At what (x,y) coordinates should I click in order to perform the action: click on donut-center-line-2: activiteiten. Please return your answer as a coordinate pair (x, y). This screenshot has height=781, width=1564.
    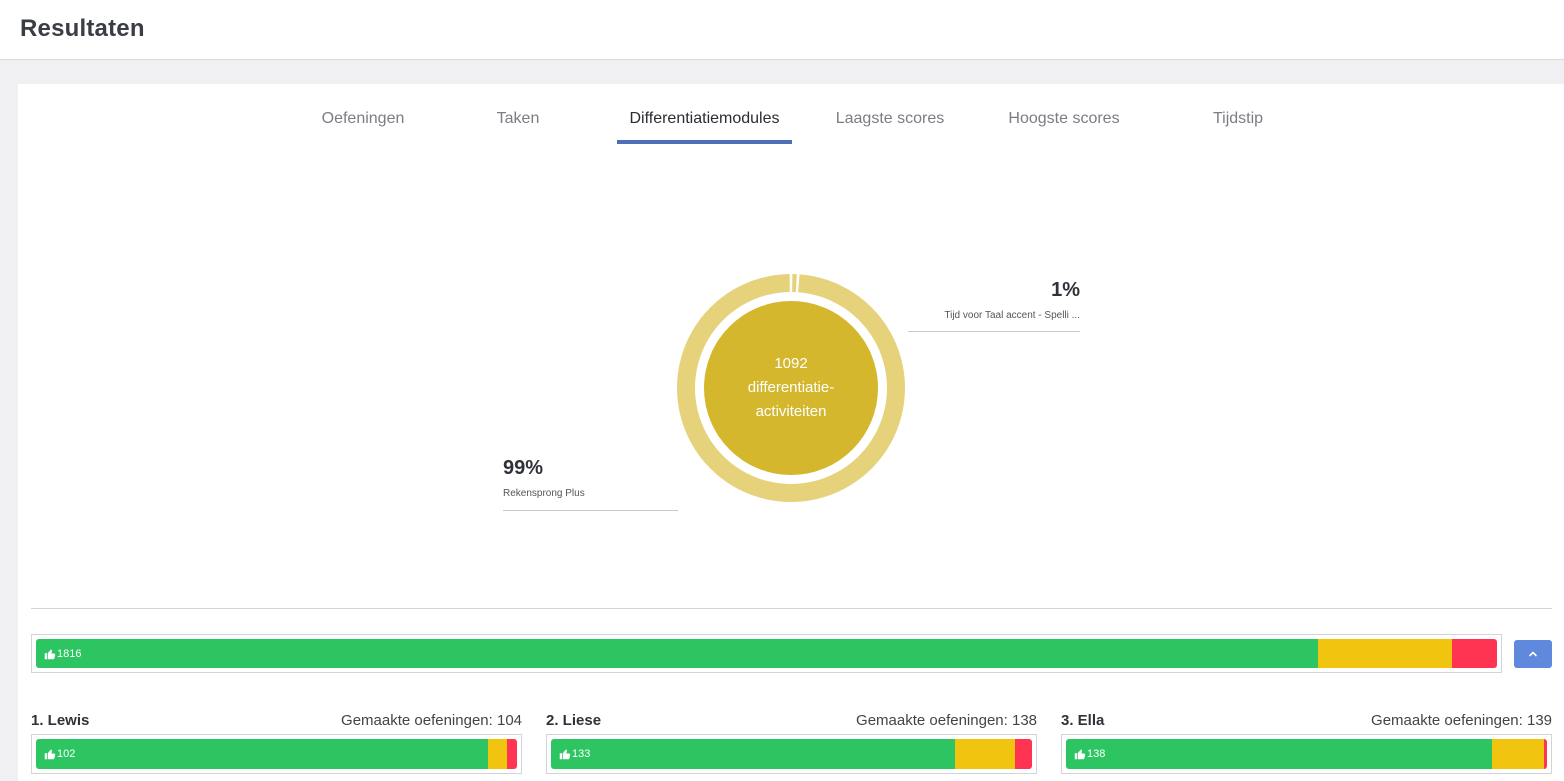
    Looking at the image, I should click on (791, 411).